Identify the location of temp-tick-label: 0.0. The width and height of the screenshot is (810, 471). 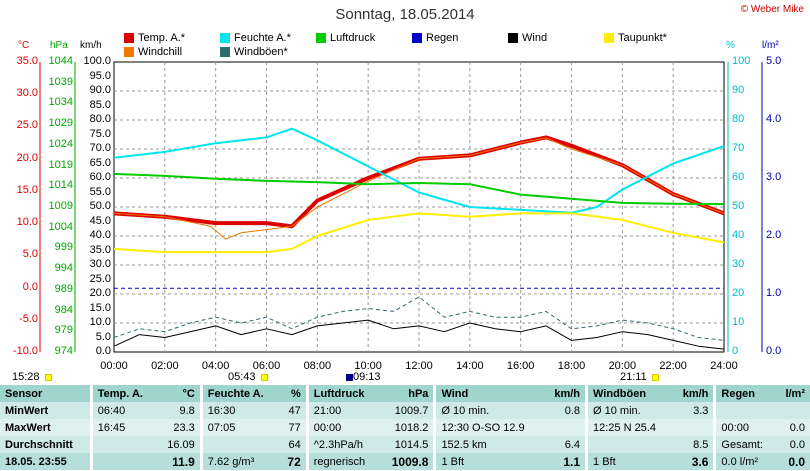
(30, 286).